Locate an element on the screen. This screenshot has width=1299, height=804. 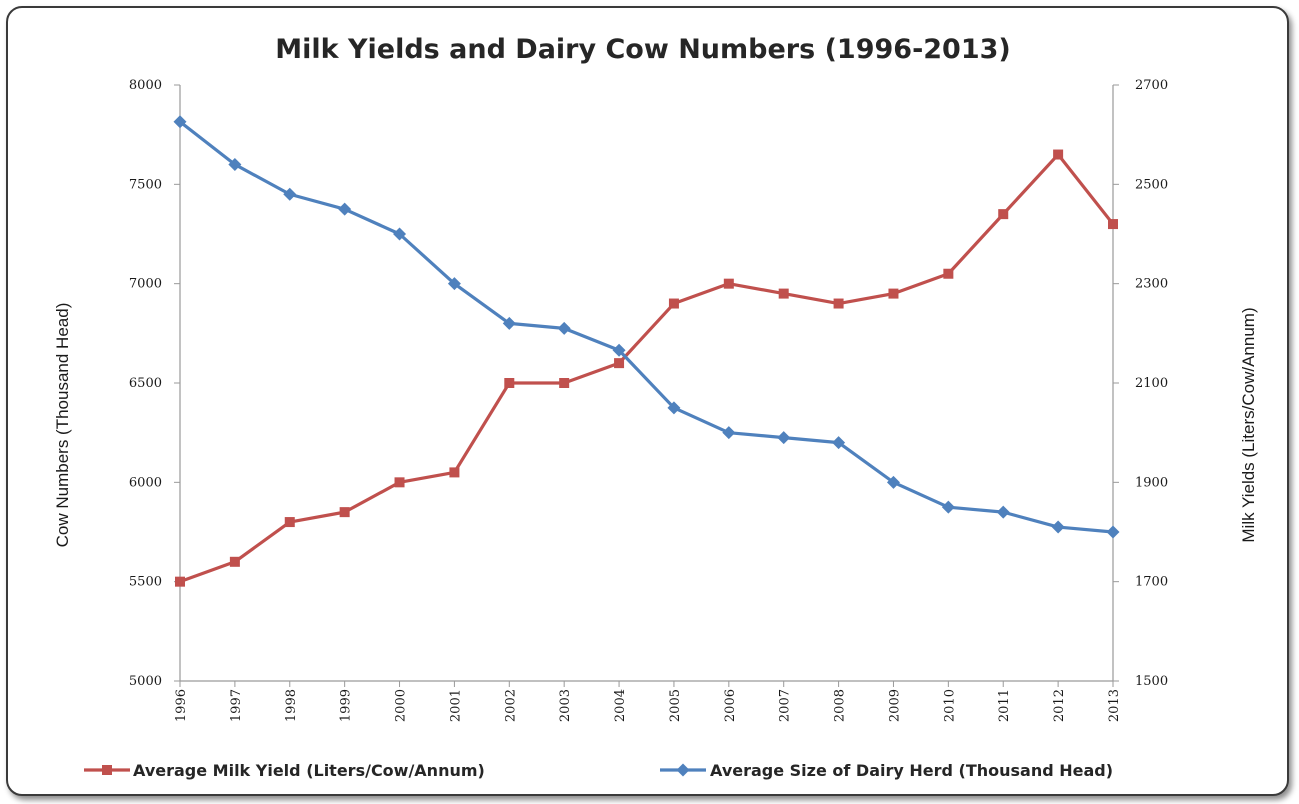
x-tick-label: 2010 is located at coordinates (949, 705).